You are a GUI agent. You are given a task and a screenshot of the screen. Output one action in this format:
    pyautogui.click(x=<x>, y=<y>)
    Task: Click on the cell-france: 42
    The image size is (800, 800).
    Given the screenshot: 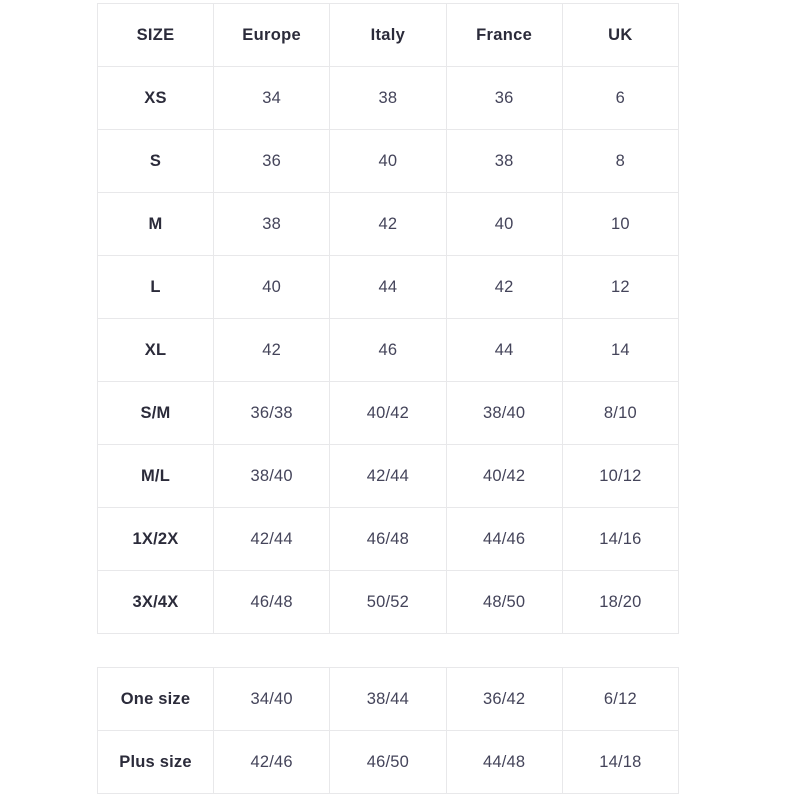 What is the action you would take?
    pyautogui.click(x=504, y=287)
    